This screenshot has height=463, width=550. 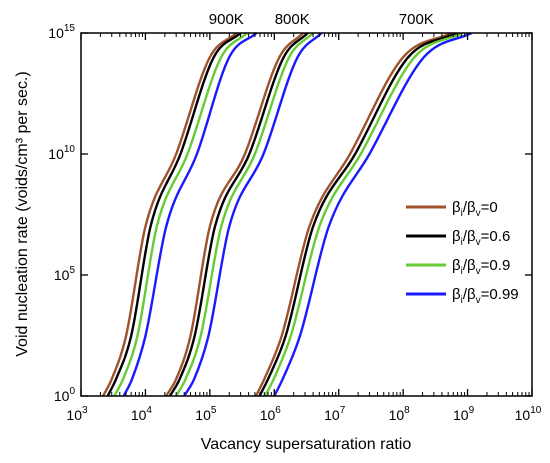 What do you see at coordinates (485, 296) in the screenshot?
I see `legend-label: βi/βv=0.99` at bounding box center [485, 296].